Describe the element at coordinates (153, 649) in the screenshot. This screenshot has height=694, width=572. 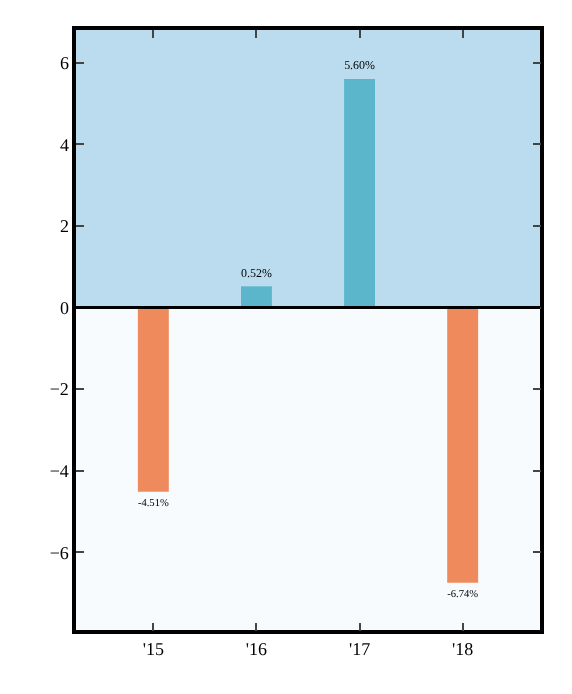
I see `x-tick-label: '15` at that location.